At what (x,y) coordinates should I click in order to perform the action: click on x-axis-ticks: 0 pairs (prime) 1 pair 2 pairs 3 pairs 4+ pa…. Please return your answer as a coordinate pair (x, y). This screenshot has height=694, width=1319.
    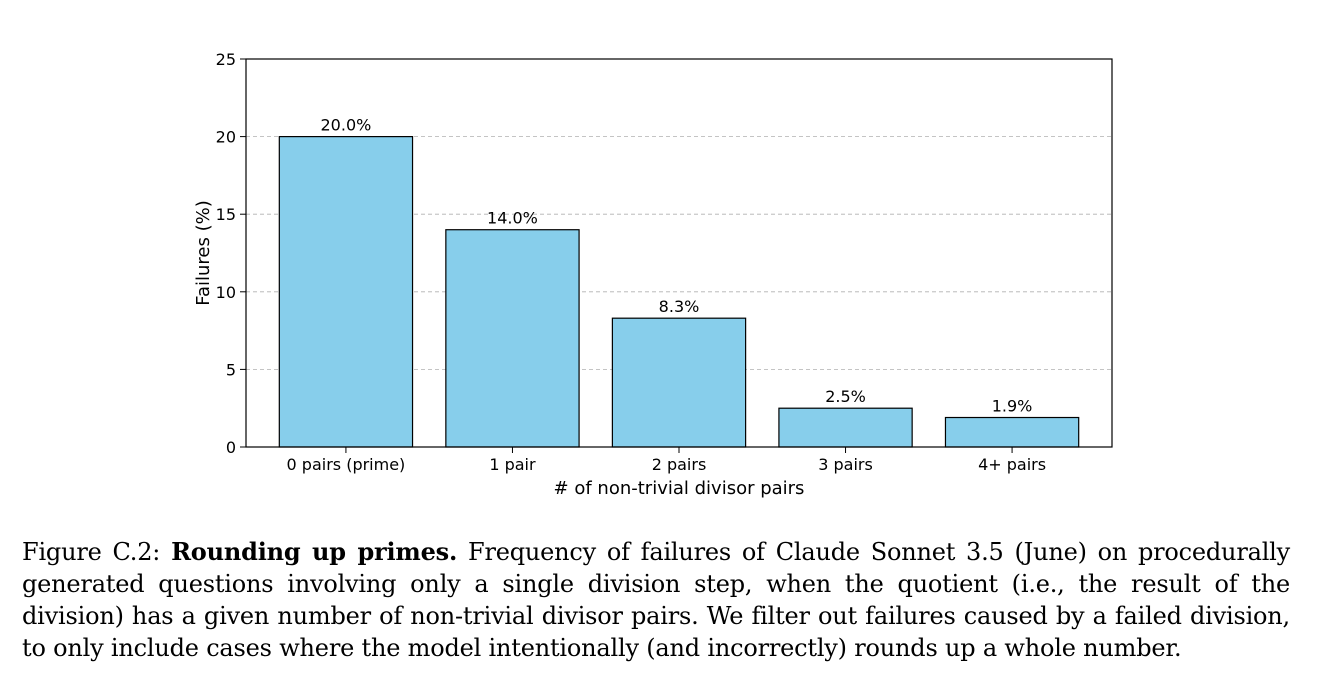
    Looking at the image, I should click on (666, 460).